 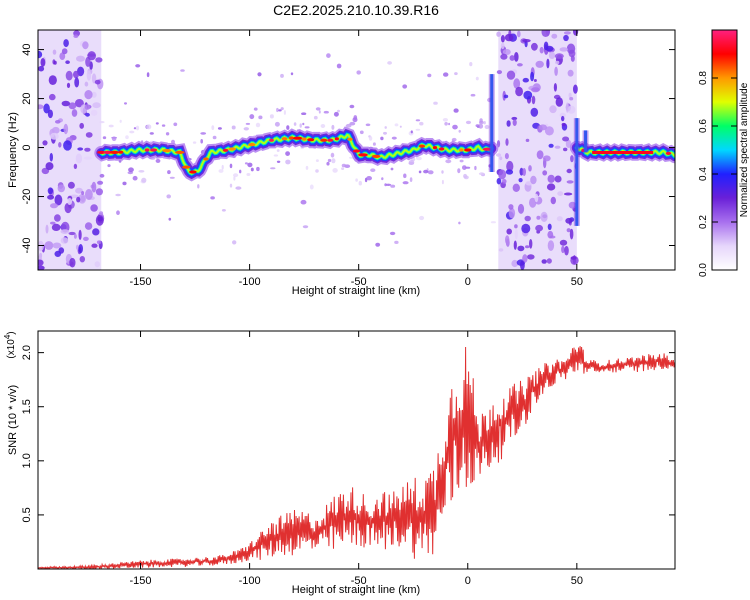 What do you see at coordinates (724, 150) in the screenshot?
I see `colorbar-gradient` at bounding box center [724, 150].